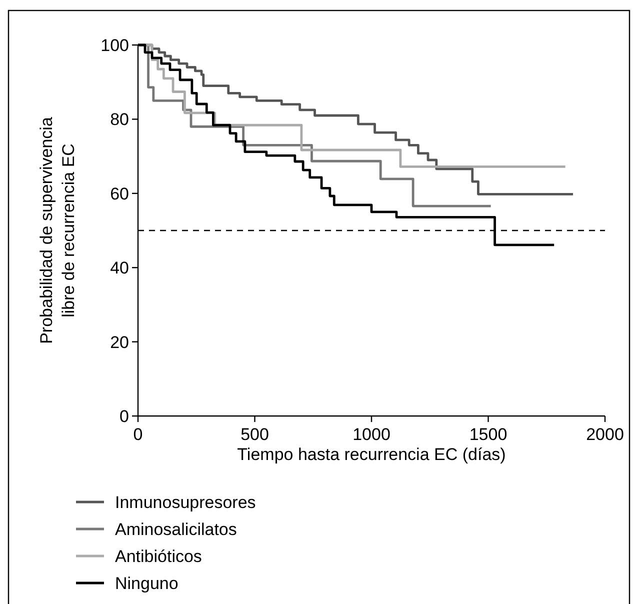  Describe the element at coordinates (114, 45) in the screenshot. I see `y-tick-label: 100` at that location.